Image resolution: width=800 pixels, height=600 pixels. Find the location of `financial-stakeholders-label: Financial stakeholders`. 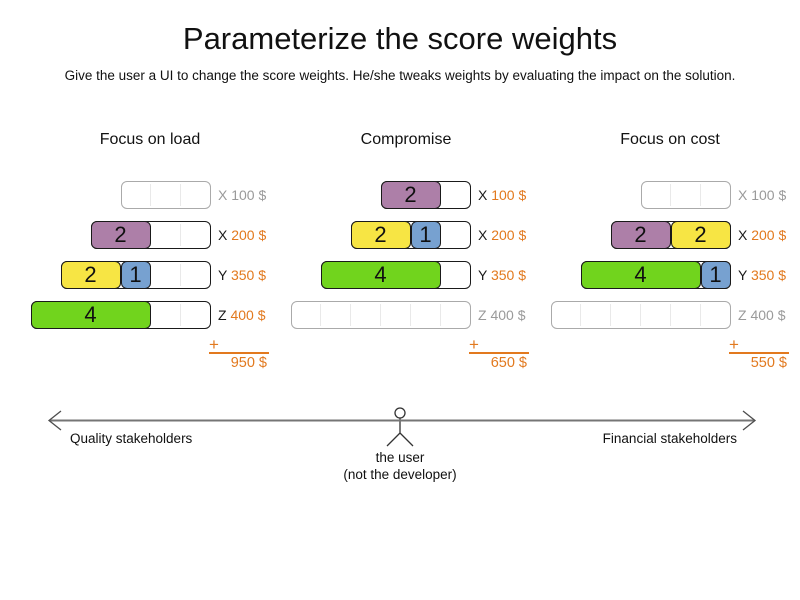

financial-stakeholders-label: Financial stakeholders is located at coordinates (669, 438).